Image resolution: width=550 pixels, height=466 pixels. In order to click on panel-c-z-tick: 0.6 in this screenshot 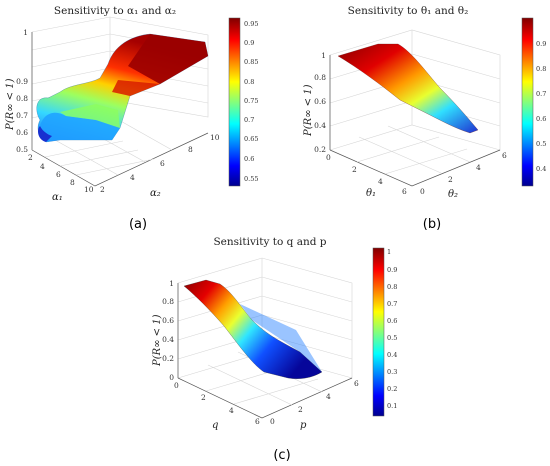, I will do `click(168, 320)`.